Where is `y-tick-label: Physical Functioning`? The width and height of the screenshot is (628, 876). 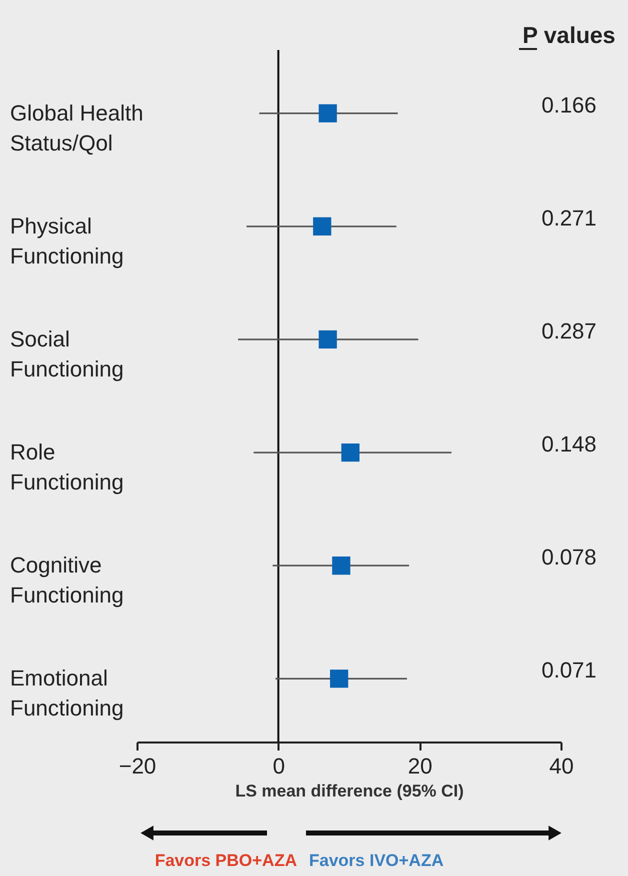 y-tick-label: Physical Functioning is located at coordinates (67, 240).